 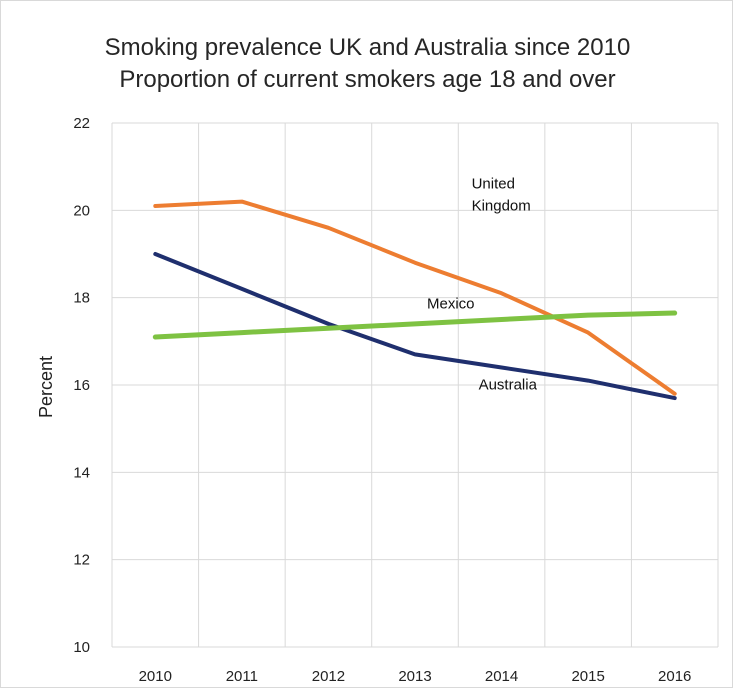 I want to click on series-label-line: Kingdom, so click(x=501, y=206).